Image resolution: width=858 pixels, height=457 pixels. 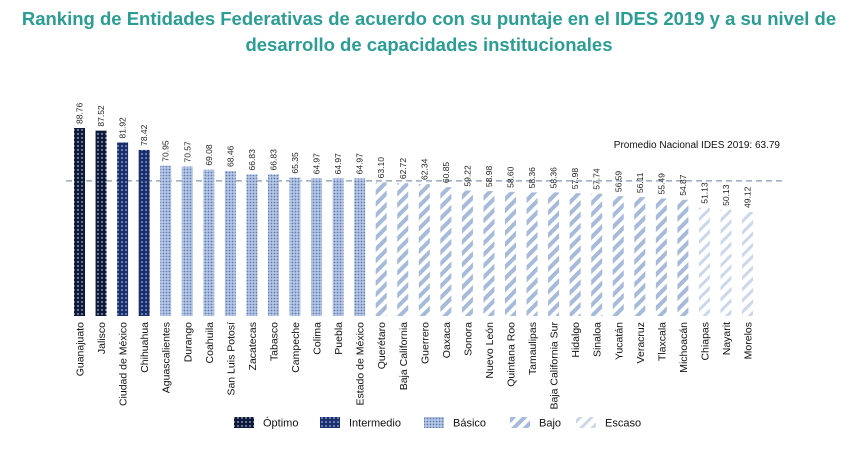 What do you see at coordinates (124, 364) in the screenshot?
I see `category-label-ciudad-de-mexico: Ciudad de México` at bounding box center [124, 364].